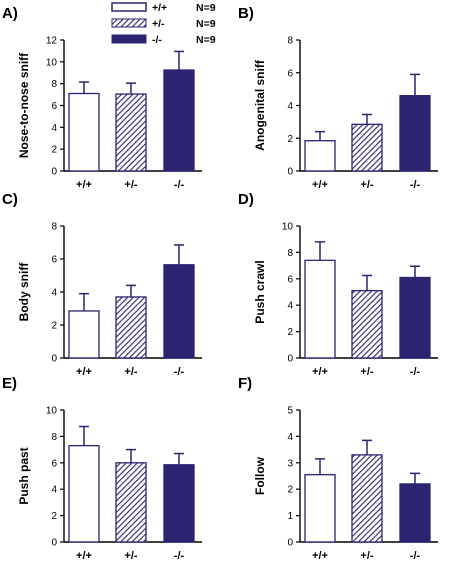  Describe the element at coordinates (245, 383) in the screenshot. I see `panel-label: F)` at that location.